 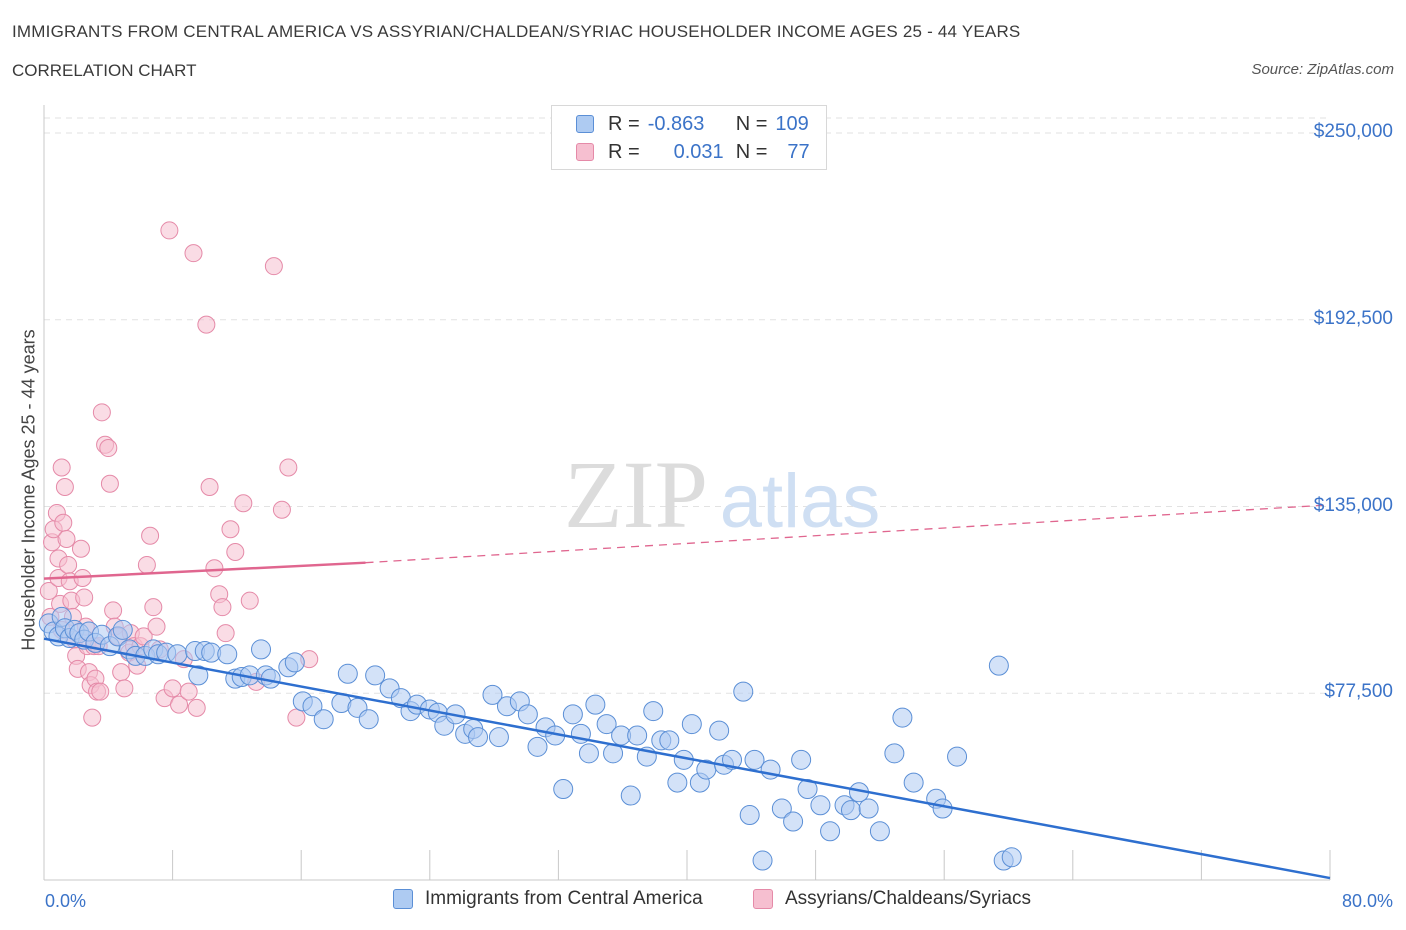 I want to click on y-tick-label: $250,000, so click(x=1353, y=131).